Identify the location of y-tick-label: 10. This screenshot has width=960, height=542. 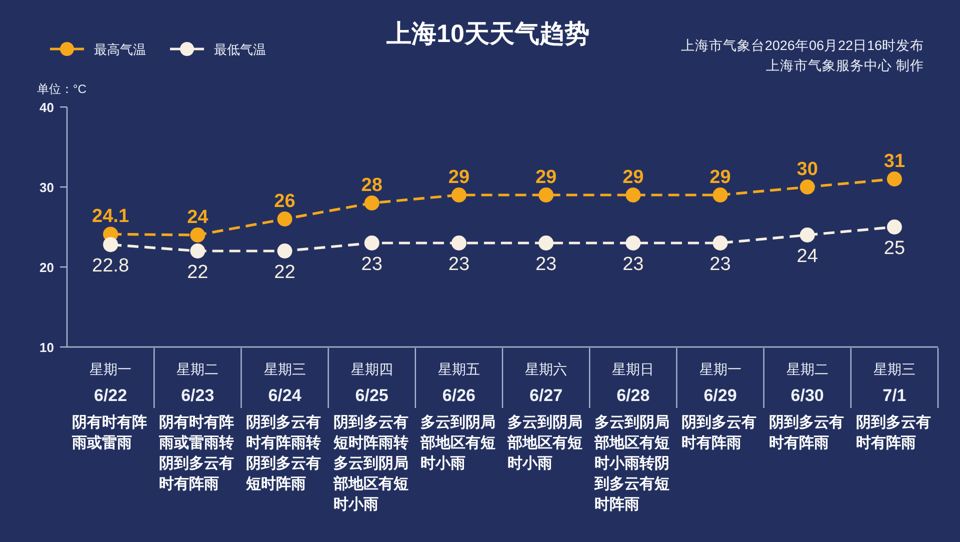
(47, 347).